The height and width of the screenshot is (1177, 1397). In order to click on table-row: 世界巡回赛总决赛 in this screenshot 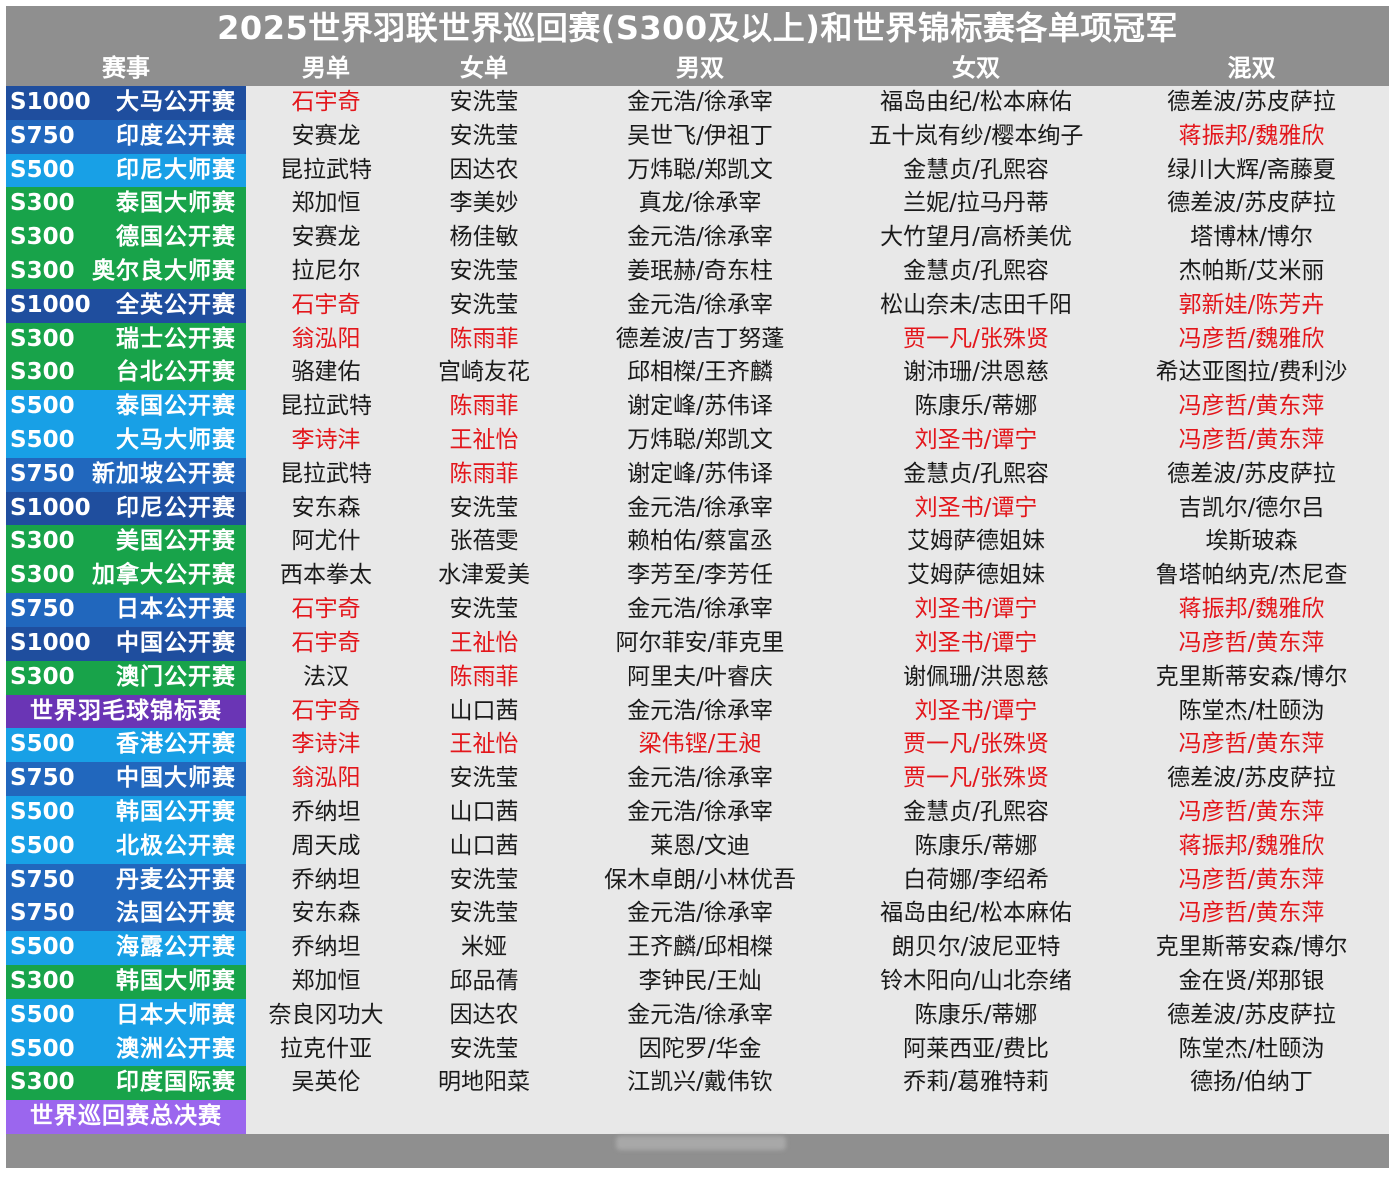, I will do `click(697, 1117)`.